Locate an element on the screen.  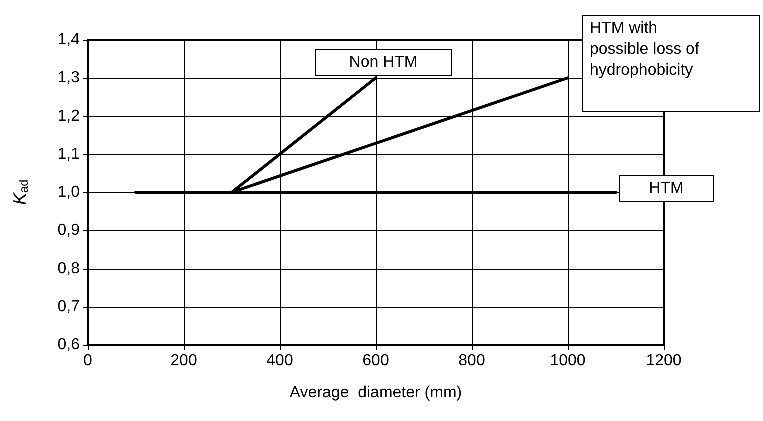
x-tick-label: 1000 is located at coordinates (568, 361).